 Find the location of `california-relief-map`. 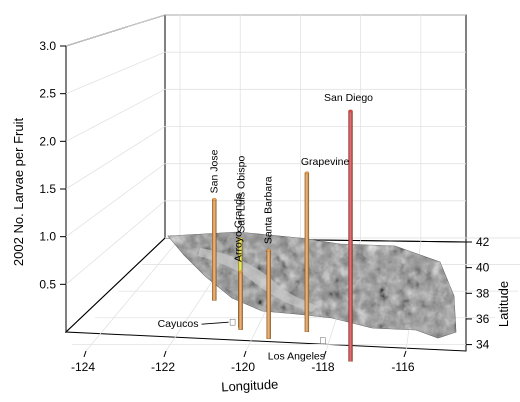

california-relief-map is located at coordinates (312, 285).